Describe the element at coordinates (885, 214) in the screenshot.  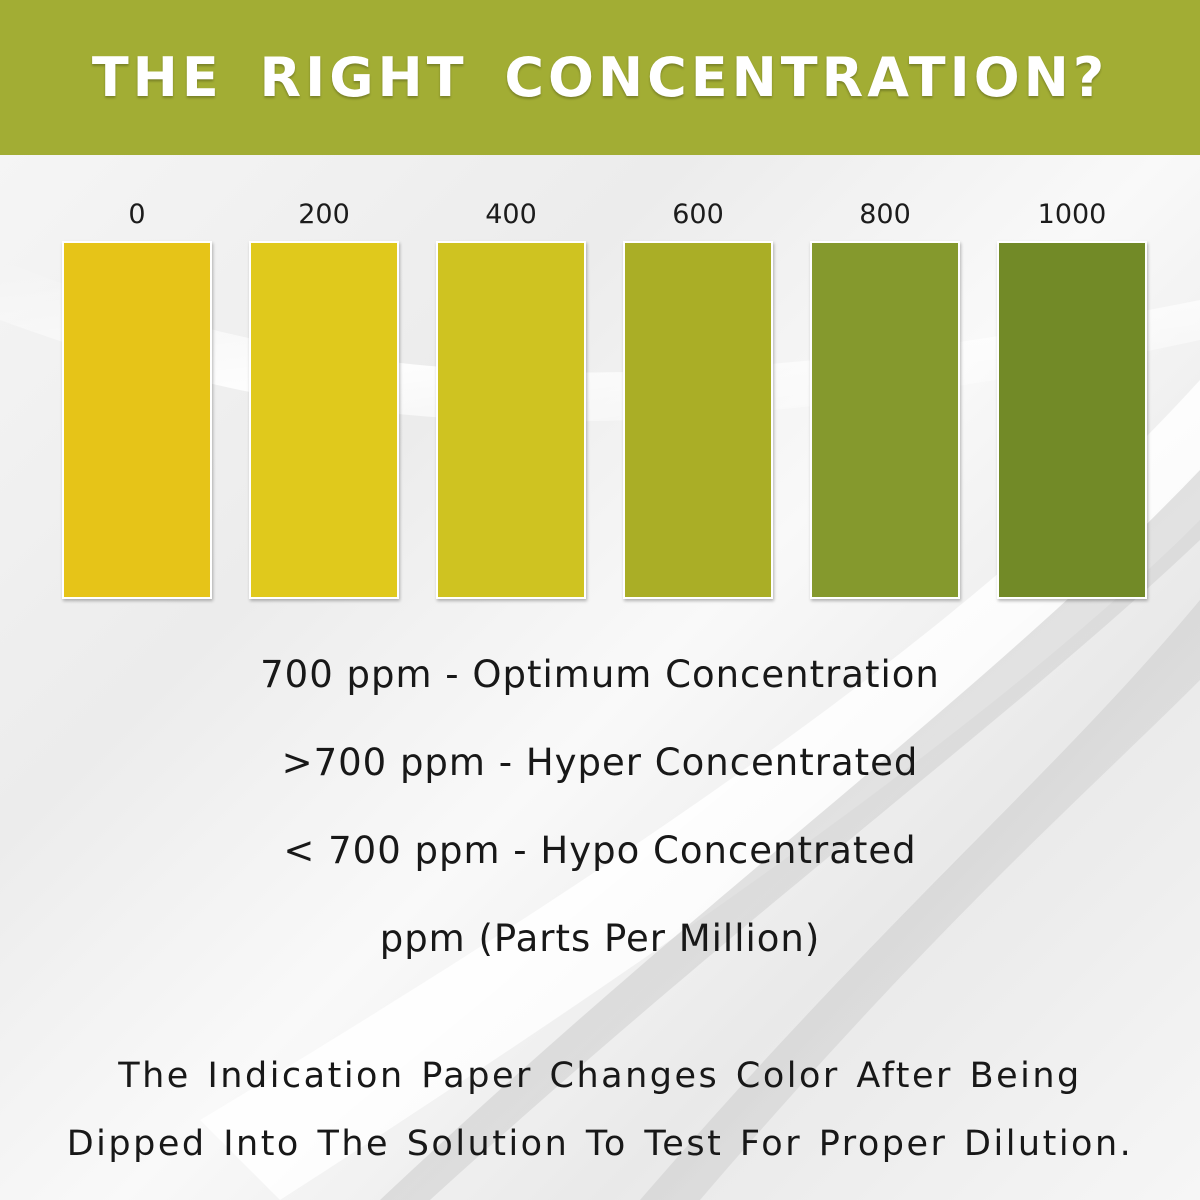
I see `swatch-label-800: 800` at that location.